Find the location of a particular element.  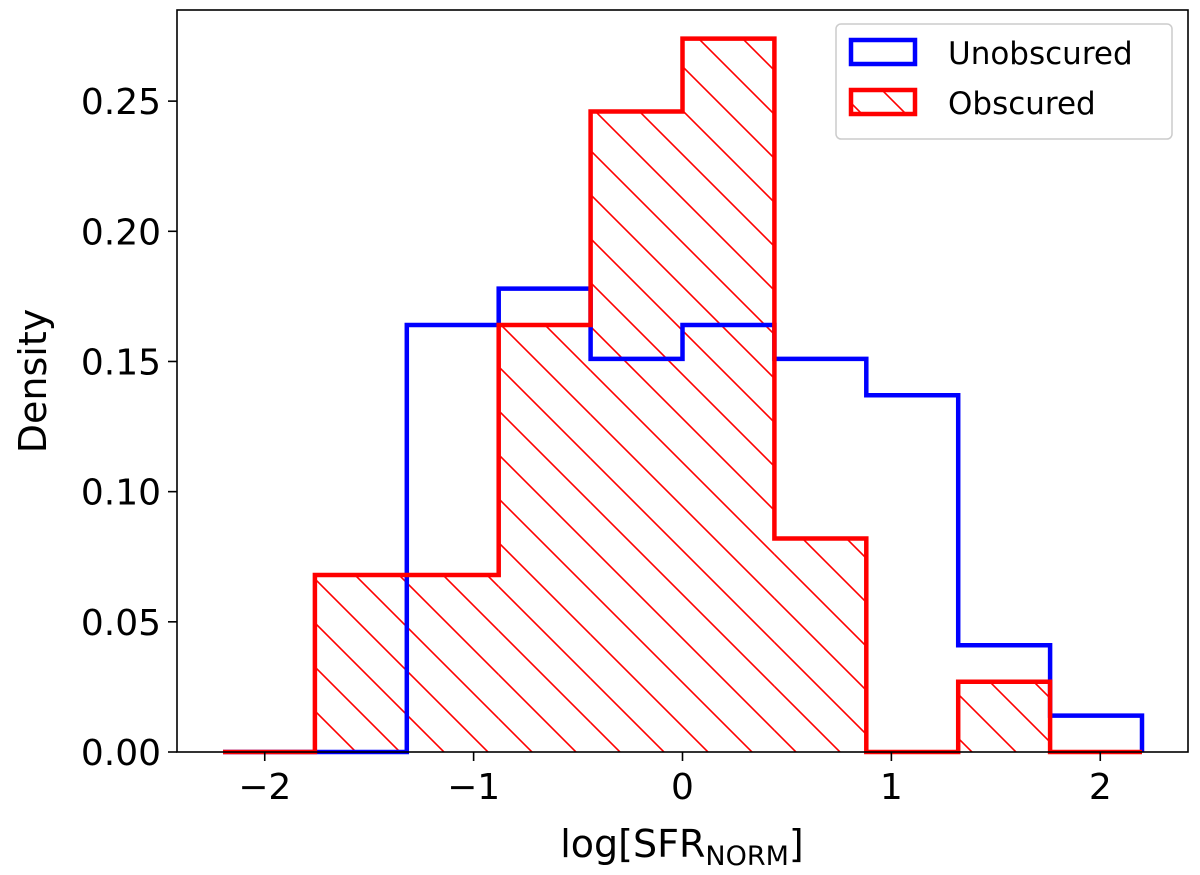

legend-swatch-obscured is located at coordinates (883, 102).